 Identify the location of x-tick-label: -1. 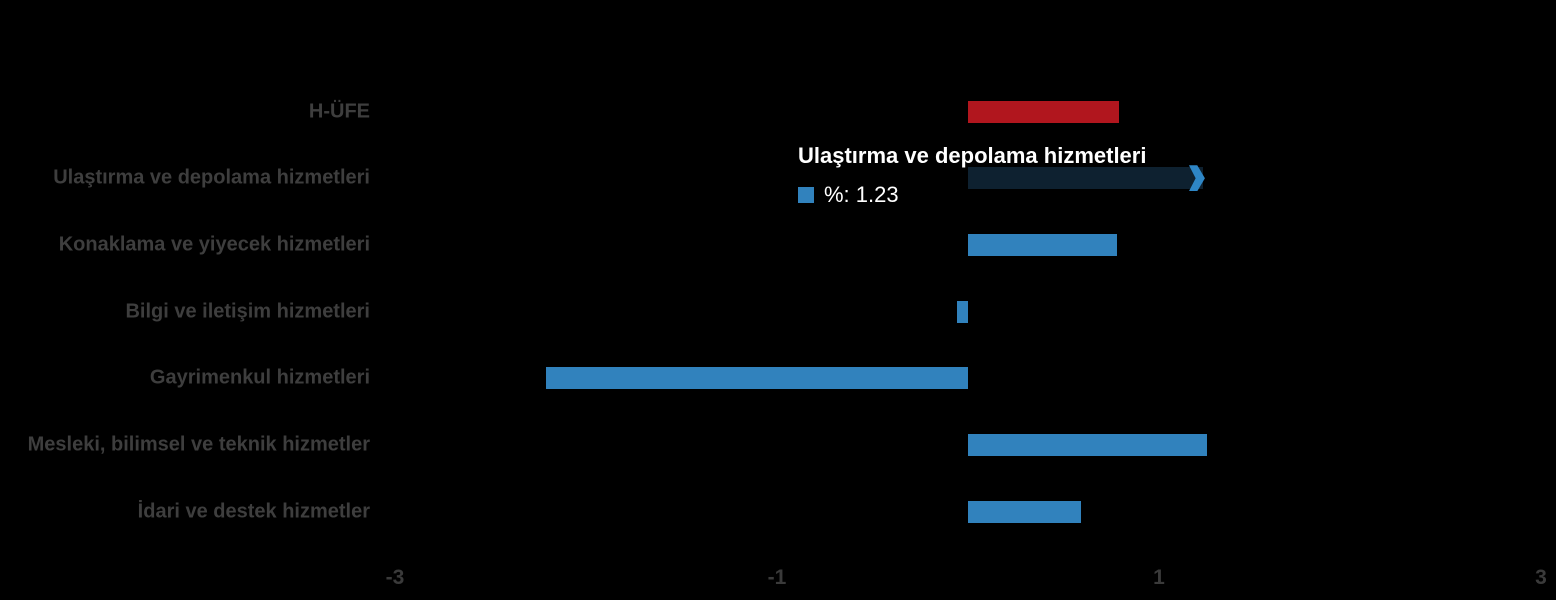
(777, 577).